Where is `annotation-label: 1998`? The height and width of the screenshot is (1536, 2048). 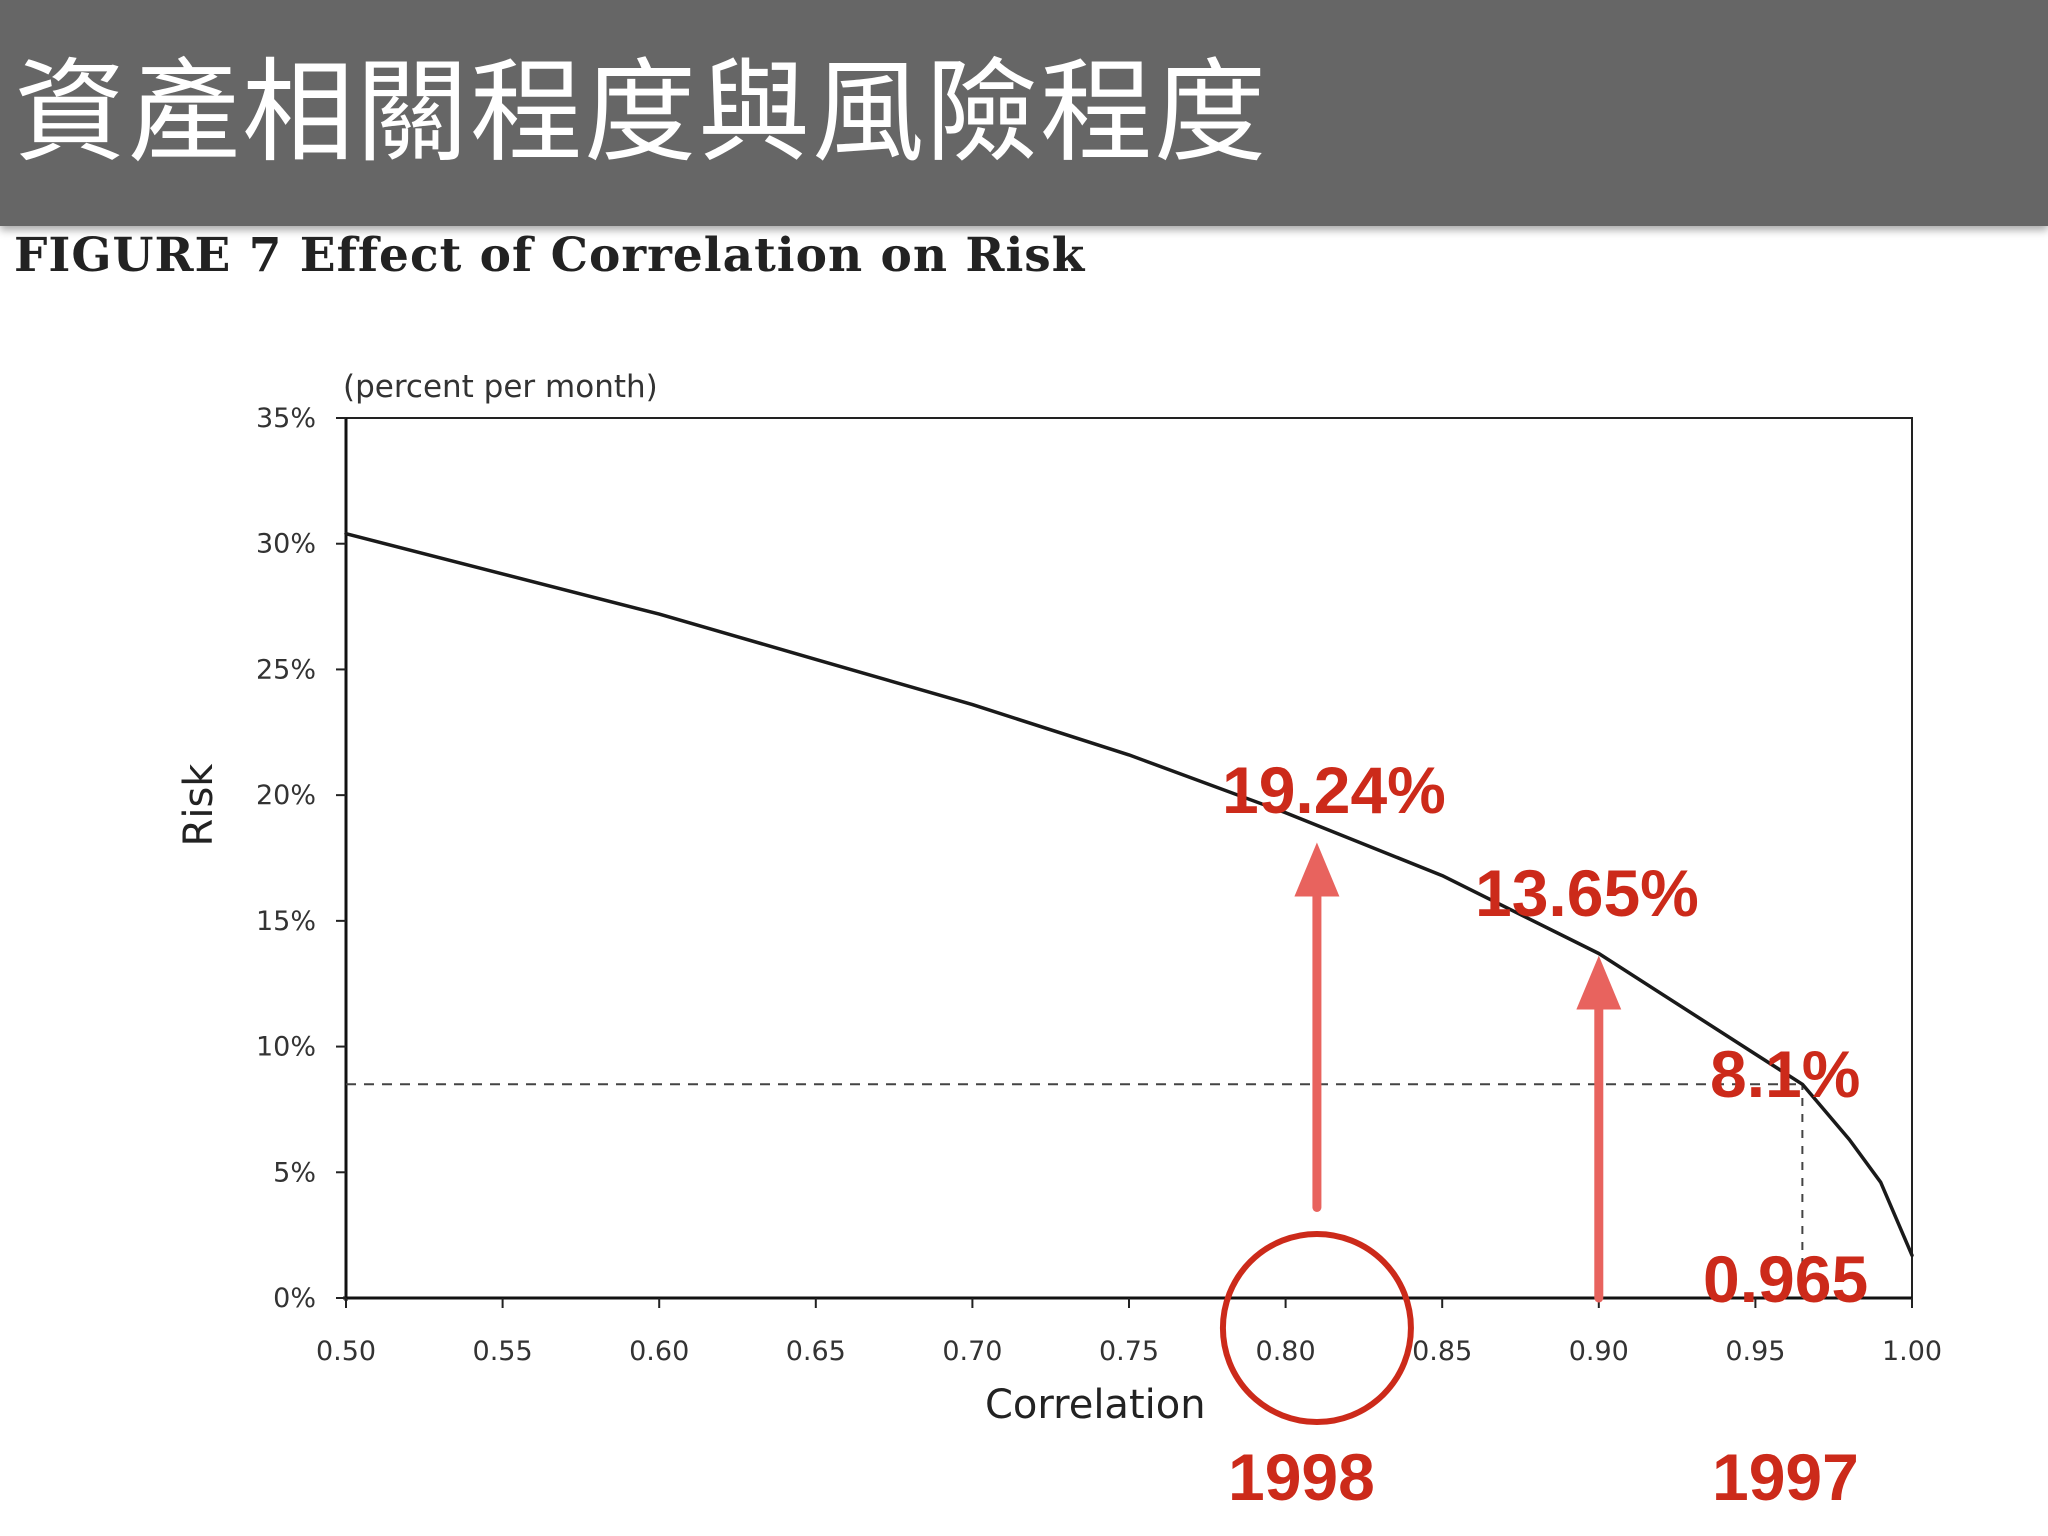
annotation-label: 1998 is located at coordinates (1301, 1477).